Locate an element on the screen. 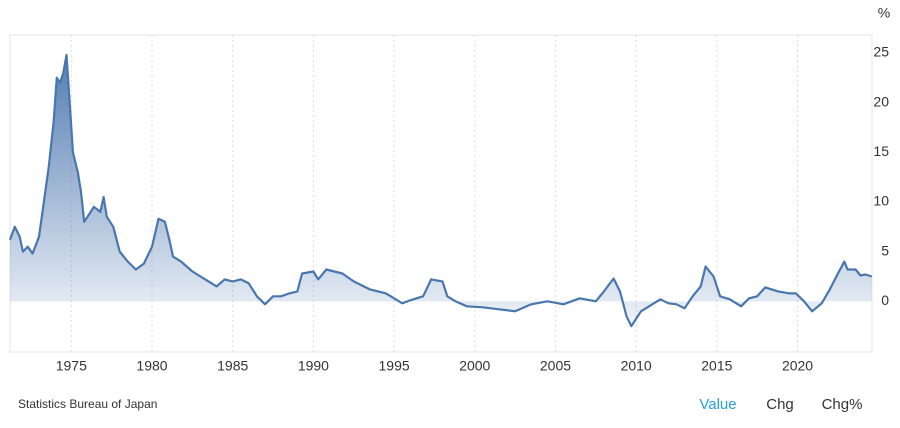  x-tick-label: 1985 is located at coordinates (232, 366).